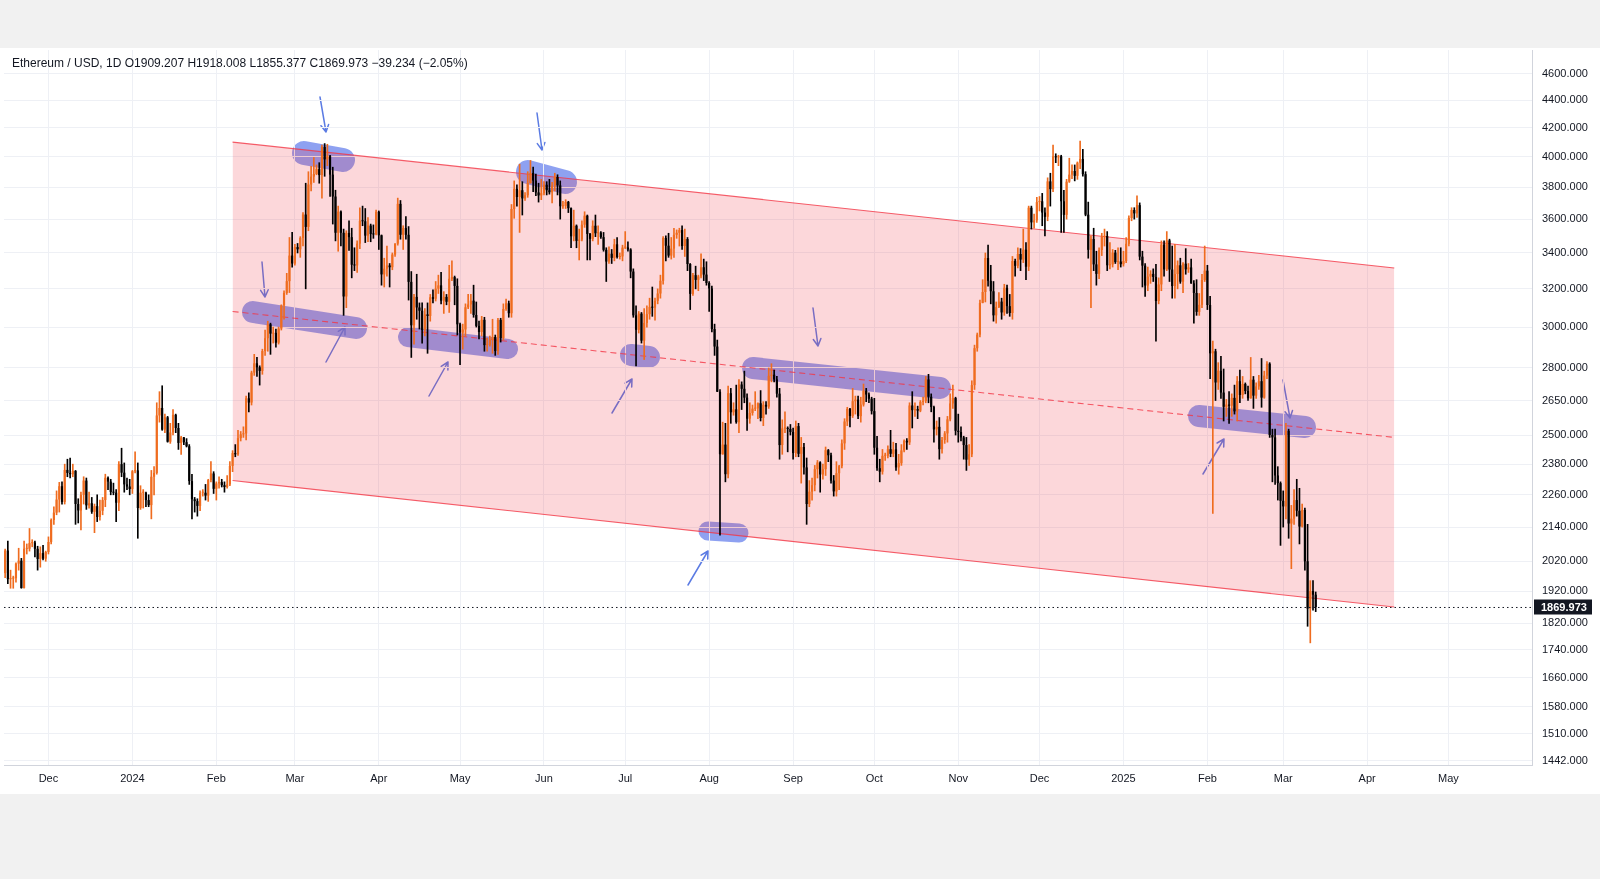 The width and height of the screenshot is (1600, 879). Describe the element at coordinates (625, 777) in the screenshot. I see `x-tick-label: Jul` at that location.